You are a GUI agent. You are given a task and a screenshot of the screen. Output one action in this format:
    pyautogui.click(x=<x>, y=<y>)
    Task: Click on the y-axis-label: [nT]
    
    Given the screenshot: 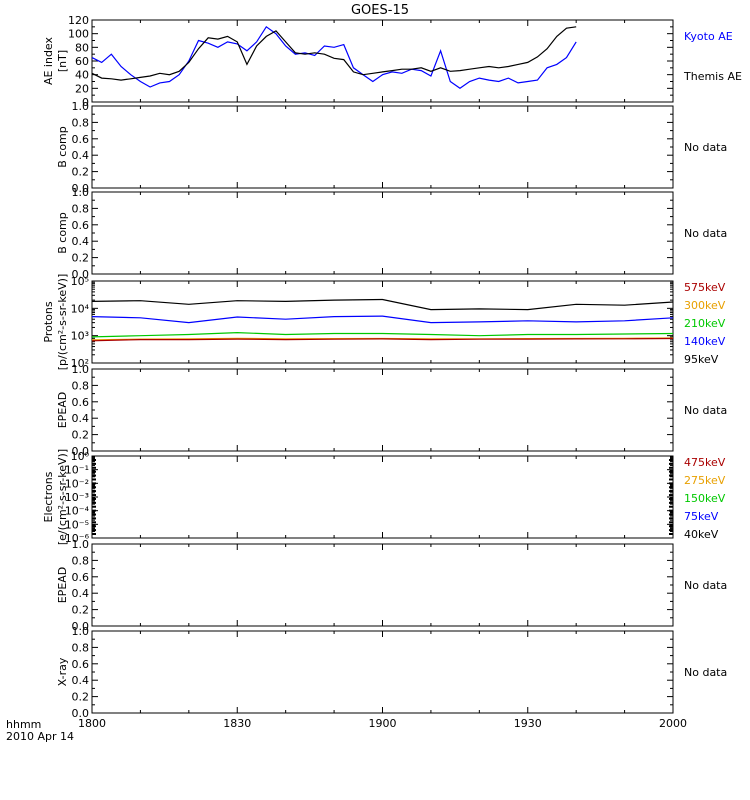 What is the action you would take?
    pyautogui.click(x=62, y=61)
    